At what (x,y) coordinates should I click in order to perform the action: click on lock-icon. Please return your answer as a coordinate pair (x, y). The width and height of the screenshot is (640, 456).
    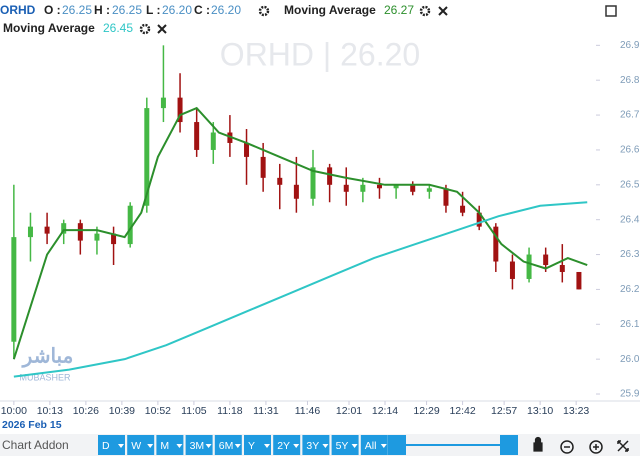
    Looking at the image, I should click on (538, 444).